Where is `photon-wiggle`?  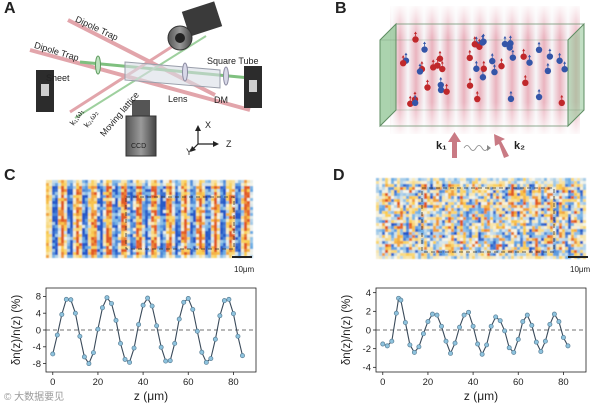 photon-wiggle is located at coordinates (476, 148).